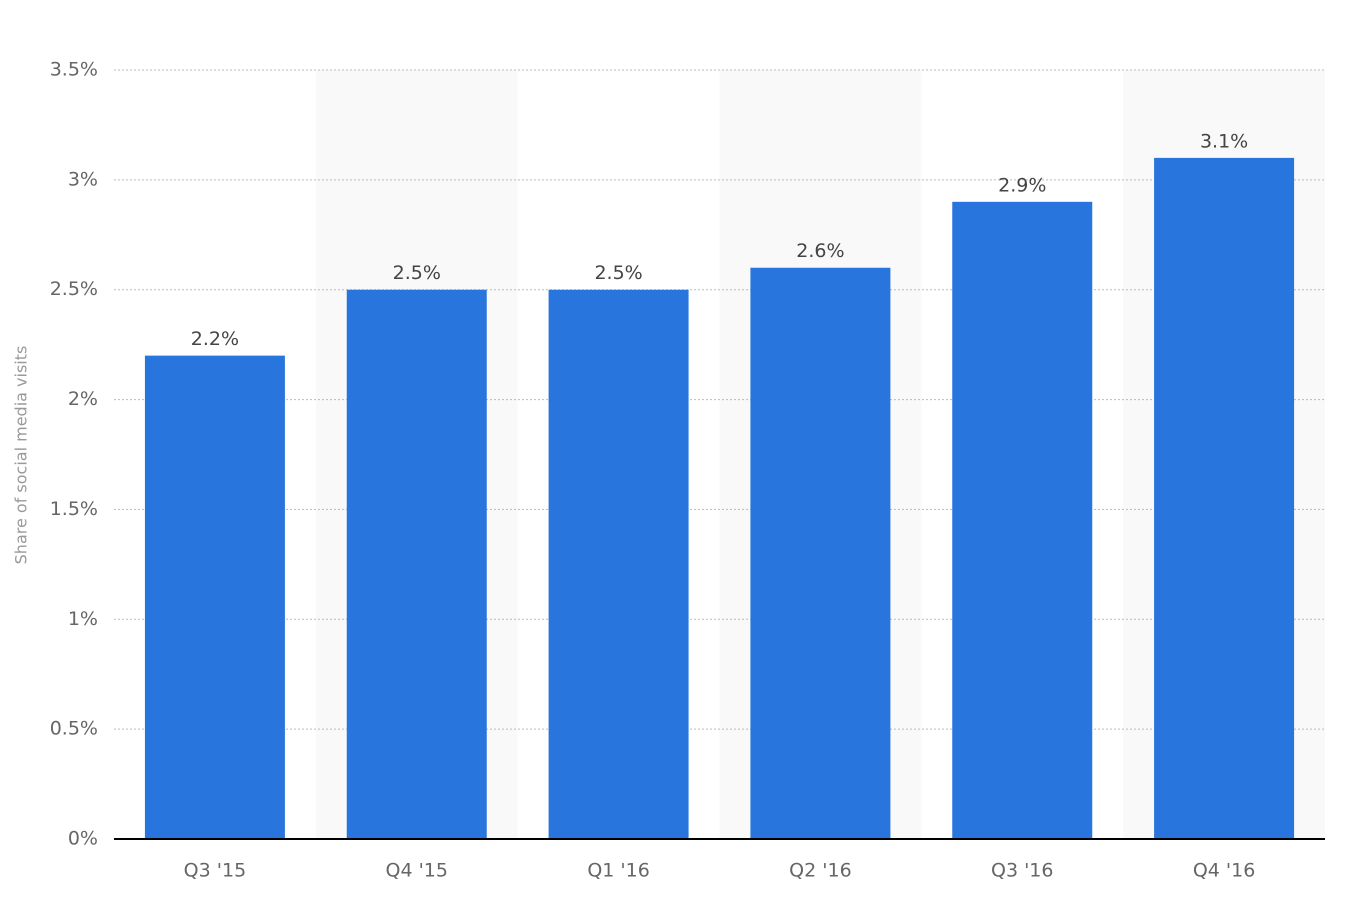 This screenshot has height=906, width=1364. I want to click on value-label: 2.9%, so click(1022, 185).